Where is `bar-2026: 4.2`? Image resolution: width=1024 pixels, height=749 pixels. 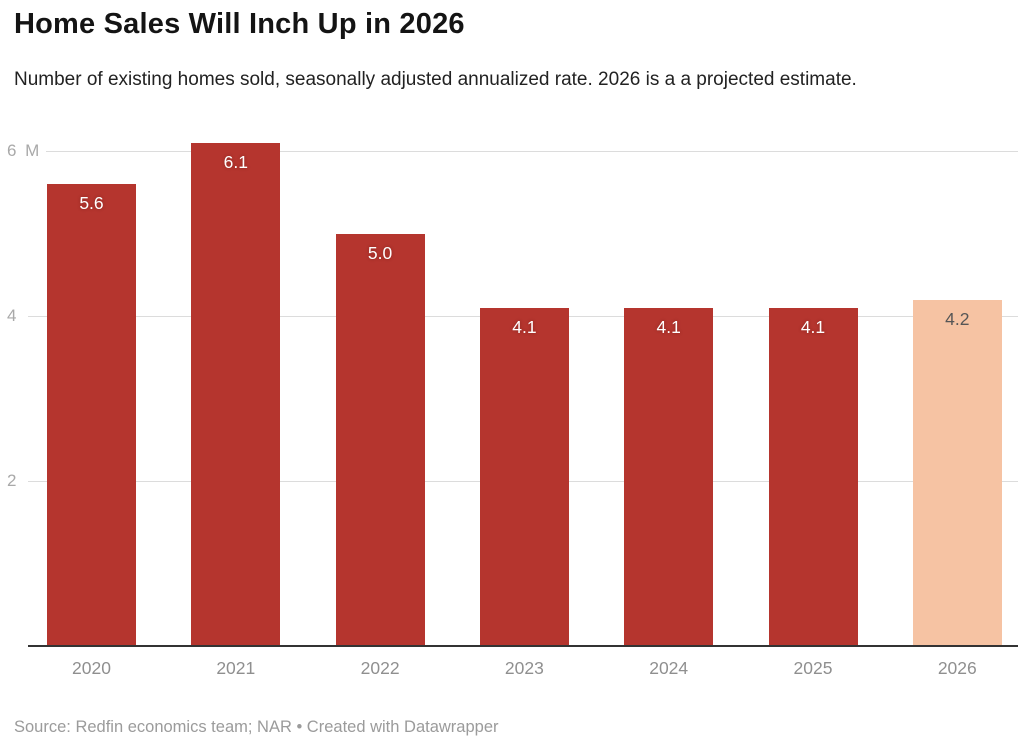 bar-2026: 4.2 is located at coordinates (957, 472).